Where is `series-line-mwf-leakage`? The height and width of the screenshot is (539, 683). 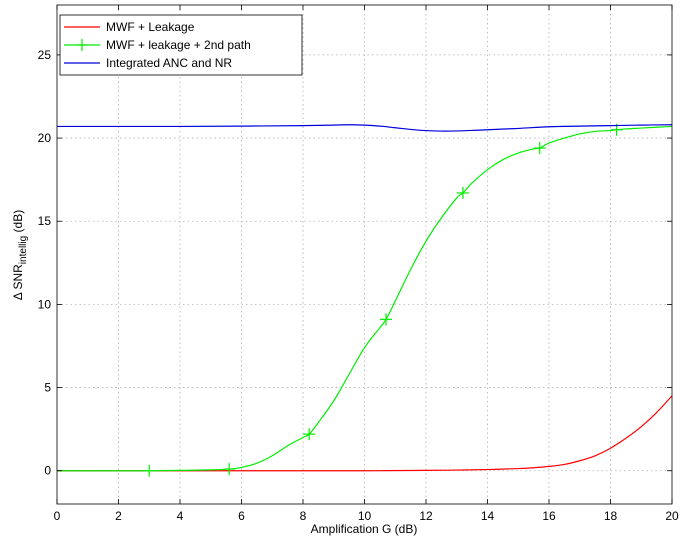
series-line-mwf-leakage is located at coordinates (365, 433).